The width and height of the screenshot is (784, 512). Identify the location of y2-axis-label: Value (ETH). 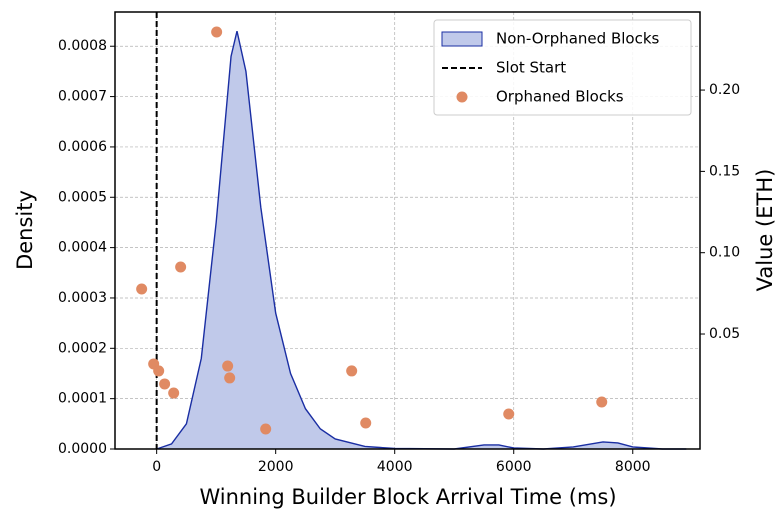
(765, 230).